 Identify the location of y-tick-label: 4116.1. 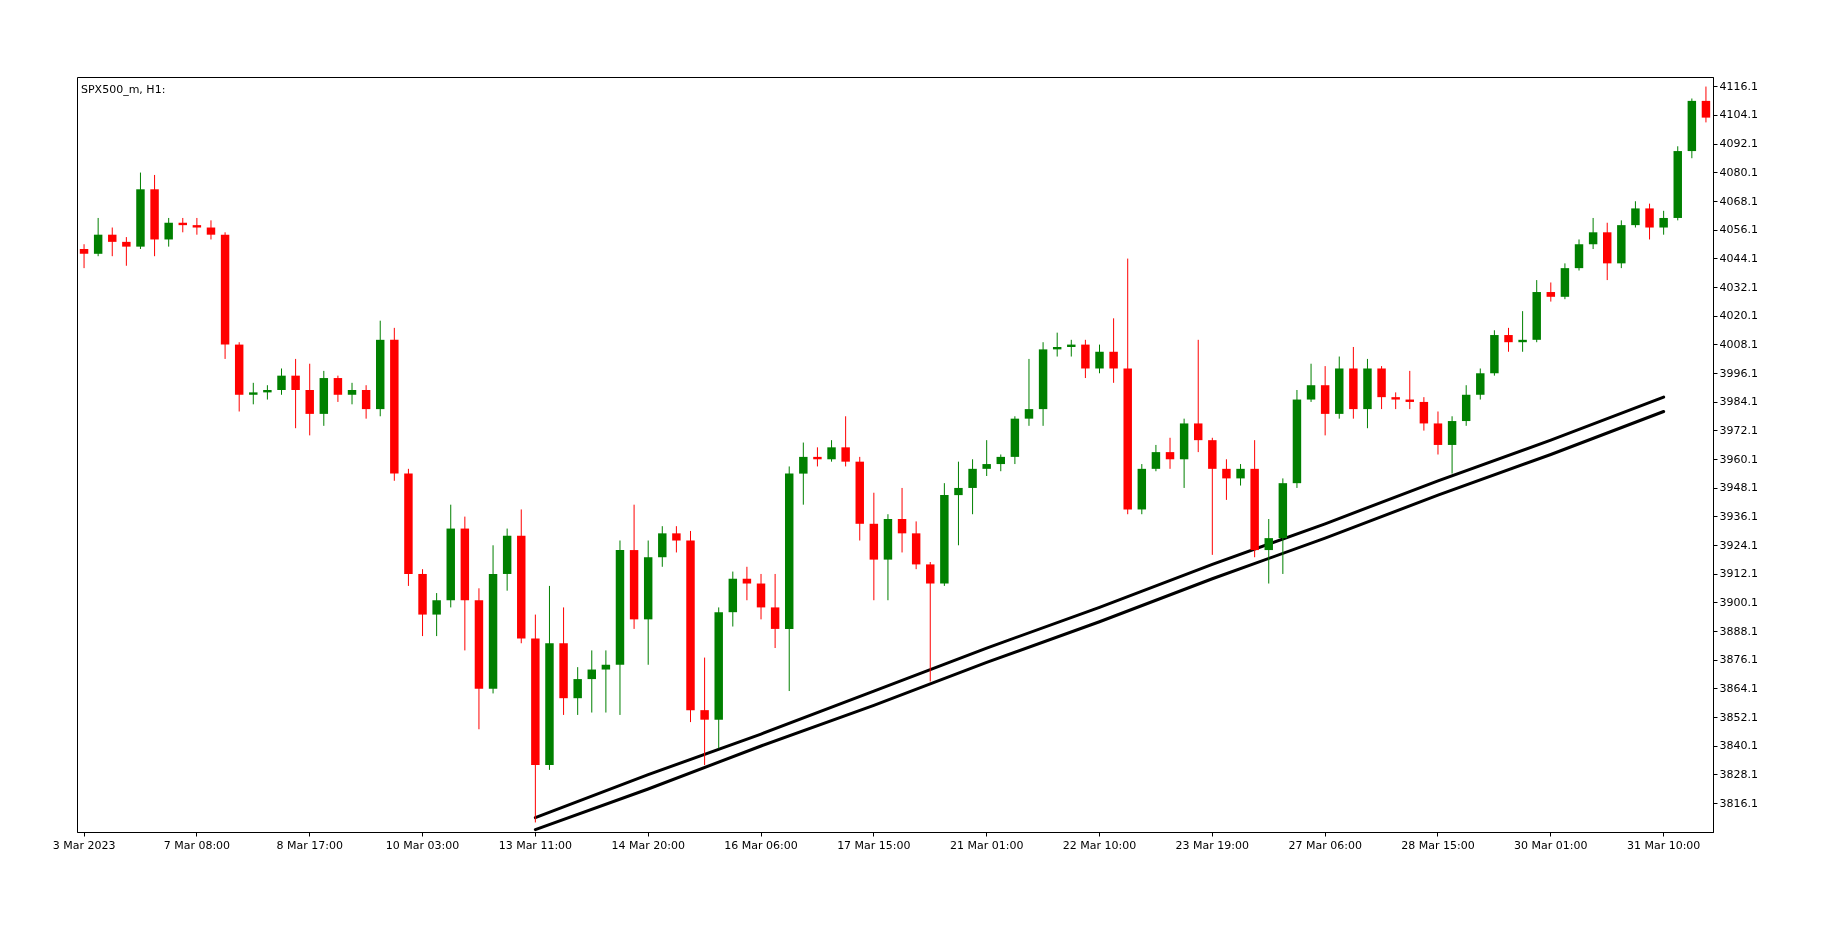
(1738, 86).